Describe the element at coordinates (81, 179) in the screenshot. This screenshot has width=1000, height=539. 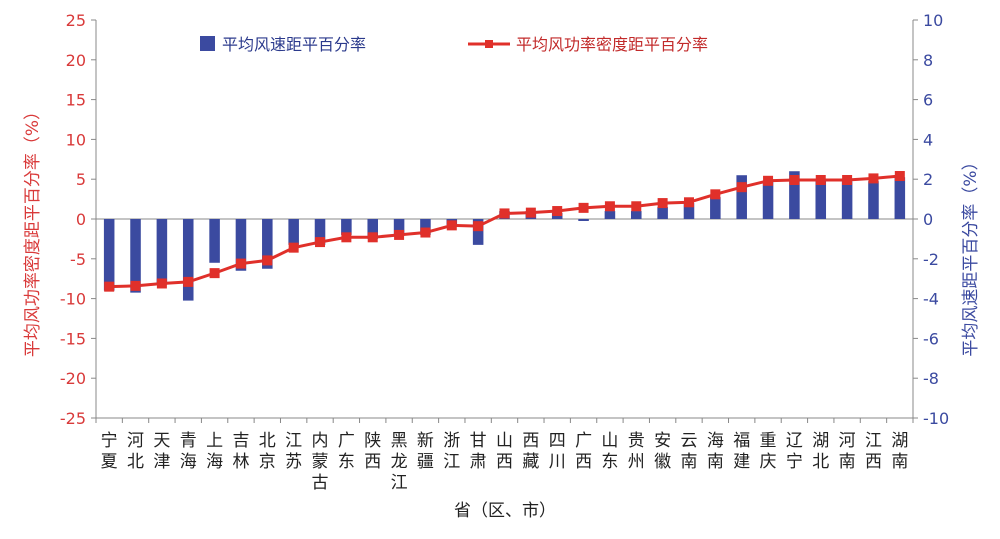
I see `left-tick-label: 5` at that location.